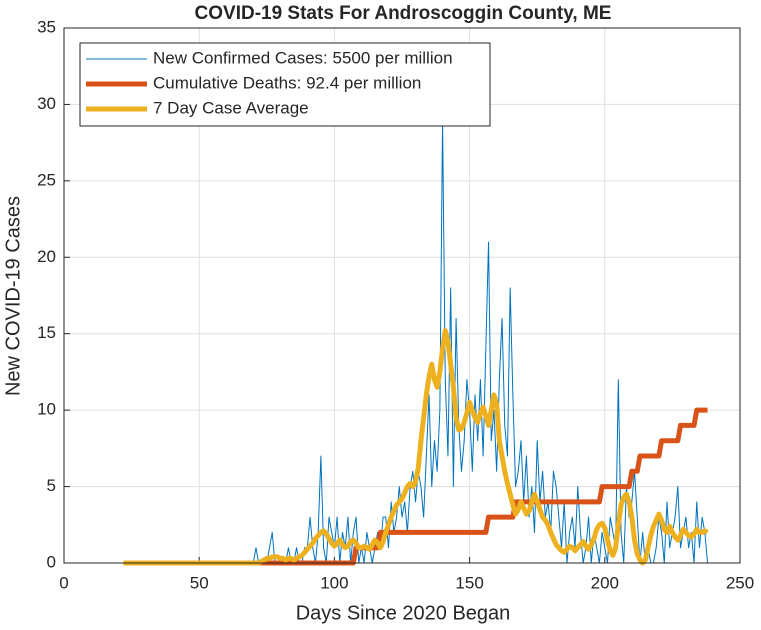  What do you see at coordinates (740, 582) in the screenshot?
I see `x-tick-label: 250` at bounding box center [740, 582].